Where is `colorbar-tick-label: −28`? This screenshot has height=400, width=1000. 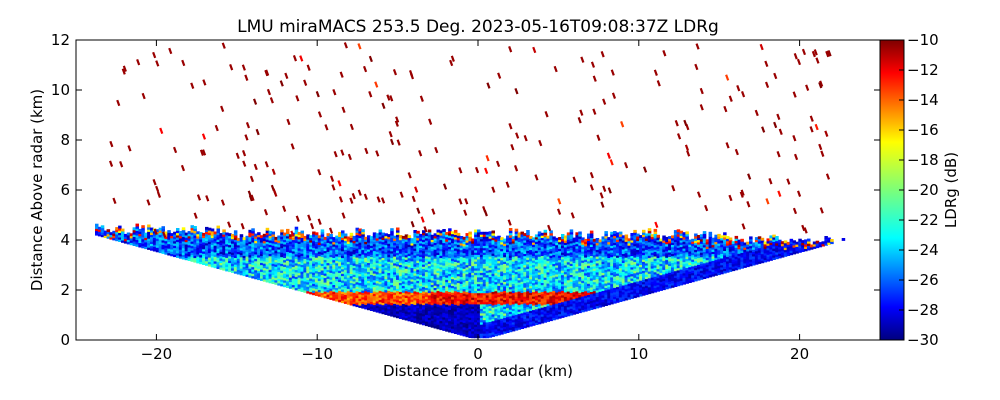
colorbar-tick-label: −28 is located at coordinates (923, 310).